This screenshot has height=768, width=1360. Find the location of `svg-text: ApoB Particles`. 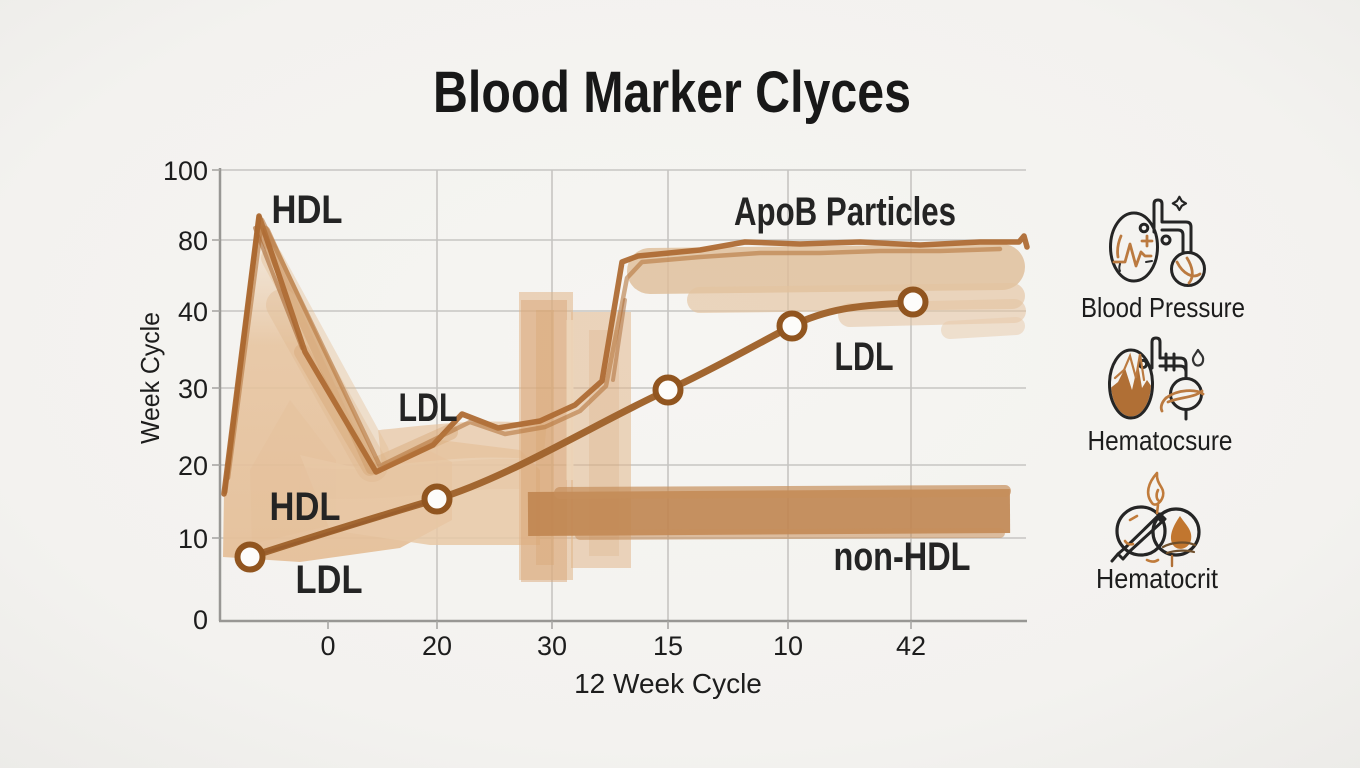

svg-text: ApoB Particles is located at coordinates (845, 212).